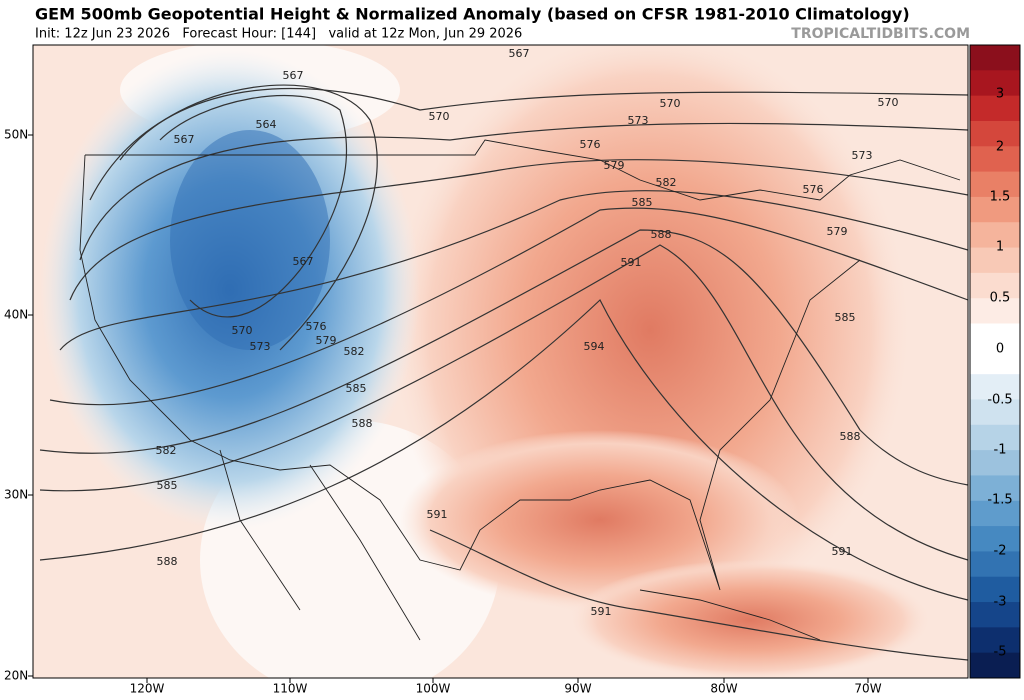  What do you see at coordinates (16, 495) in the screenshot?
I see `latitude-label: 30N` at bounding box center [16, 495].